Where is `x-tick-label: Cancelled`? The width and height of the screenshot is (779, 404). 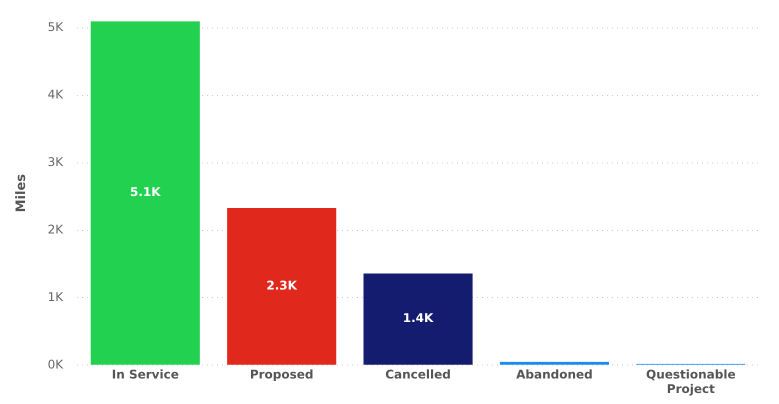 x-tick-label: Cancelled is located at coordinates (418, 375).